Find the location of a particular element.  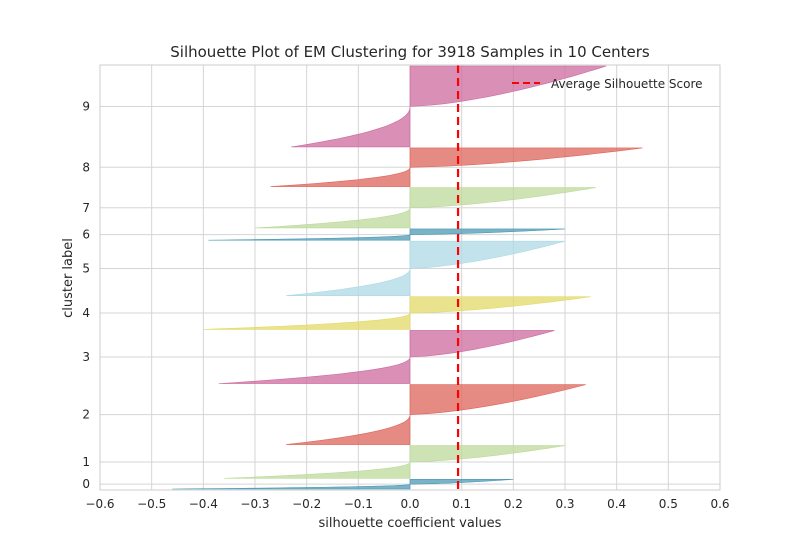

x-tick-label: −0.6 is located at coordinates (99, 504).